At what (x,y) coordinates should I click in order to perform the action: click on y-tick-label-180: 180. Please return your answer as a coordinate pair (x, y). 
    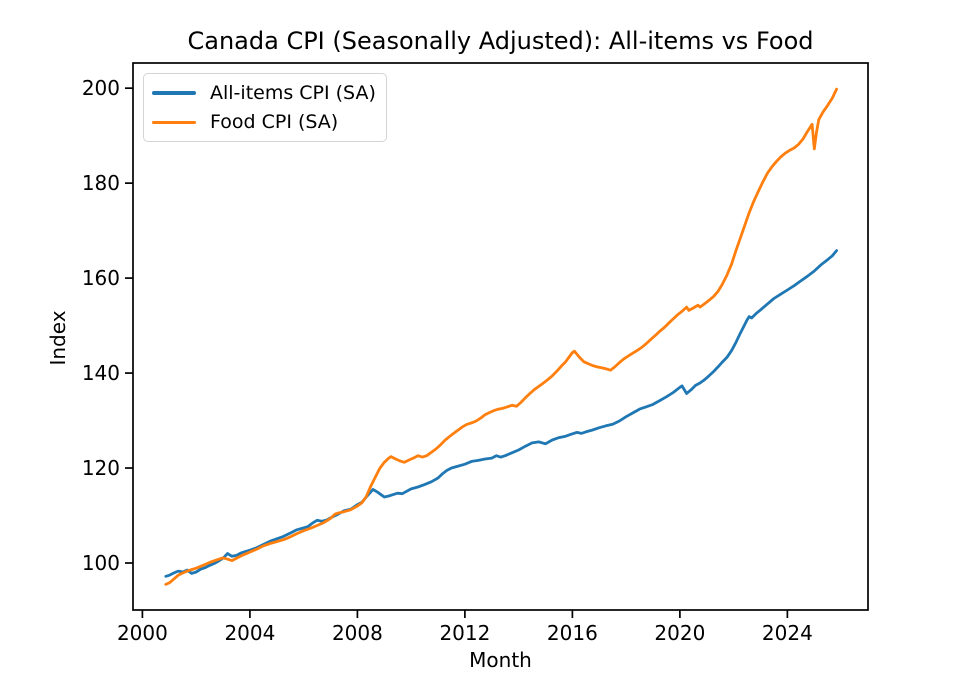
    Looking at the image, I should click on (101, 183).